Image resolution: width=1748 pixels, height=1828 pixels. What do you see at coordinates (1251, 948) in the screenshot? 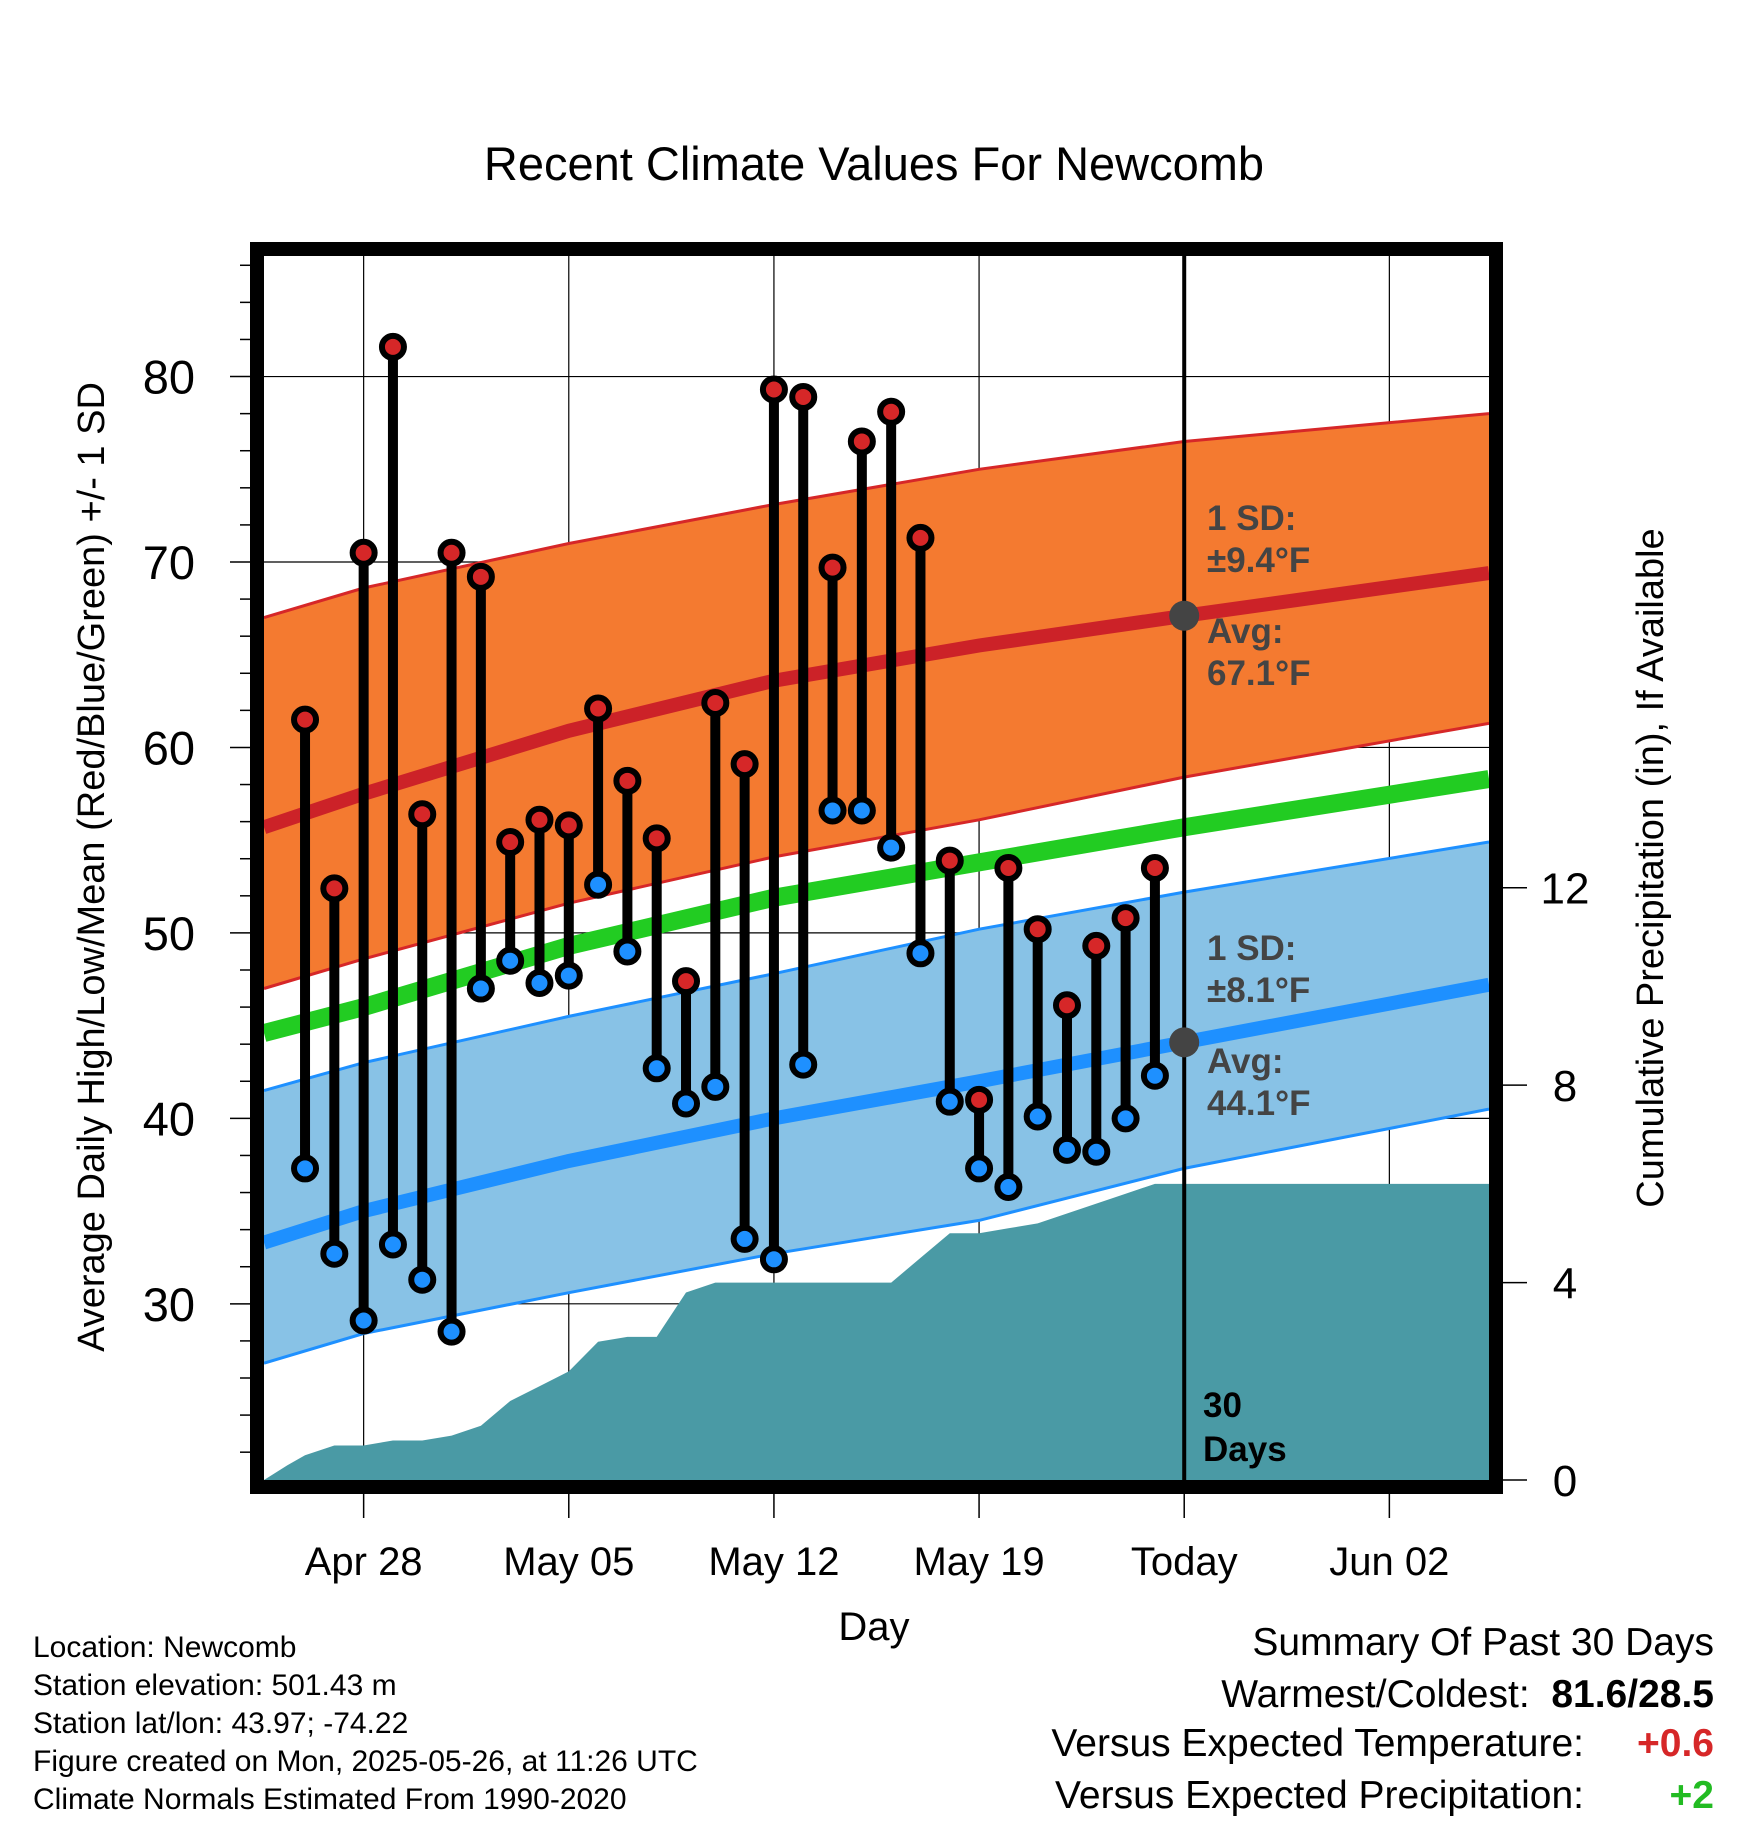
I see `low-sd-label: 1 SD:` at bounding box center [1251, 948].